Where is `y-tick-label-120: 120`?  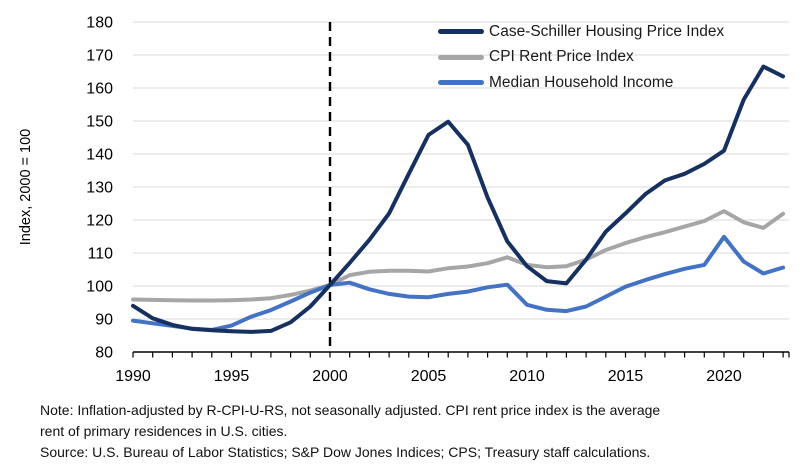 y-tick-label-120: 120 is located at coordinates (99, 221).